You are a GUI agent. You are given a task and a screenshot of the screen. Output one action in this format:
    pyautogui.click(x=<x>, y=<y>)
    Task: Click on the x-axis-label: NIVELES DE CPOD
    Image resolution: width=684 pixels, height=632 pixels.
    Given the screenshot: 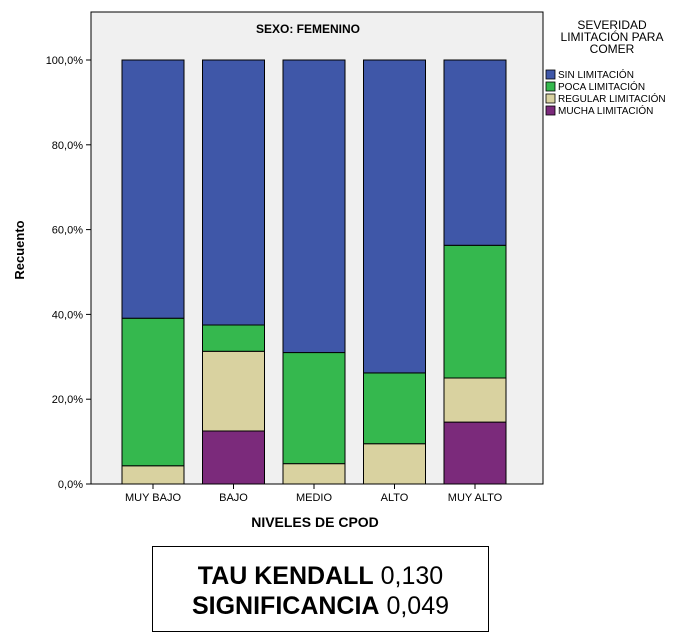 What is the action you would take?
    pyautogui.click(x=315, y=522)
    